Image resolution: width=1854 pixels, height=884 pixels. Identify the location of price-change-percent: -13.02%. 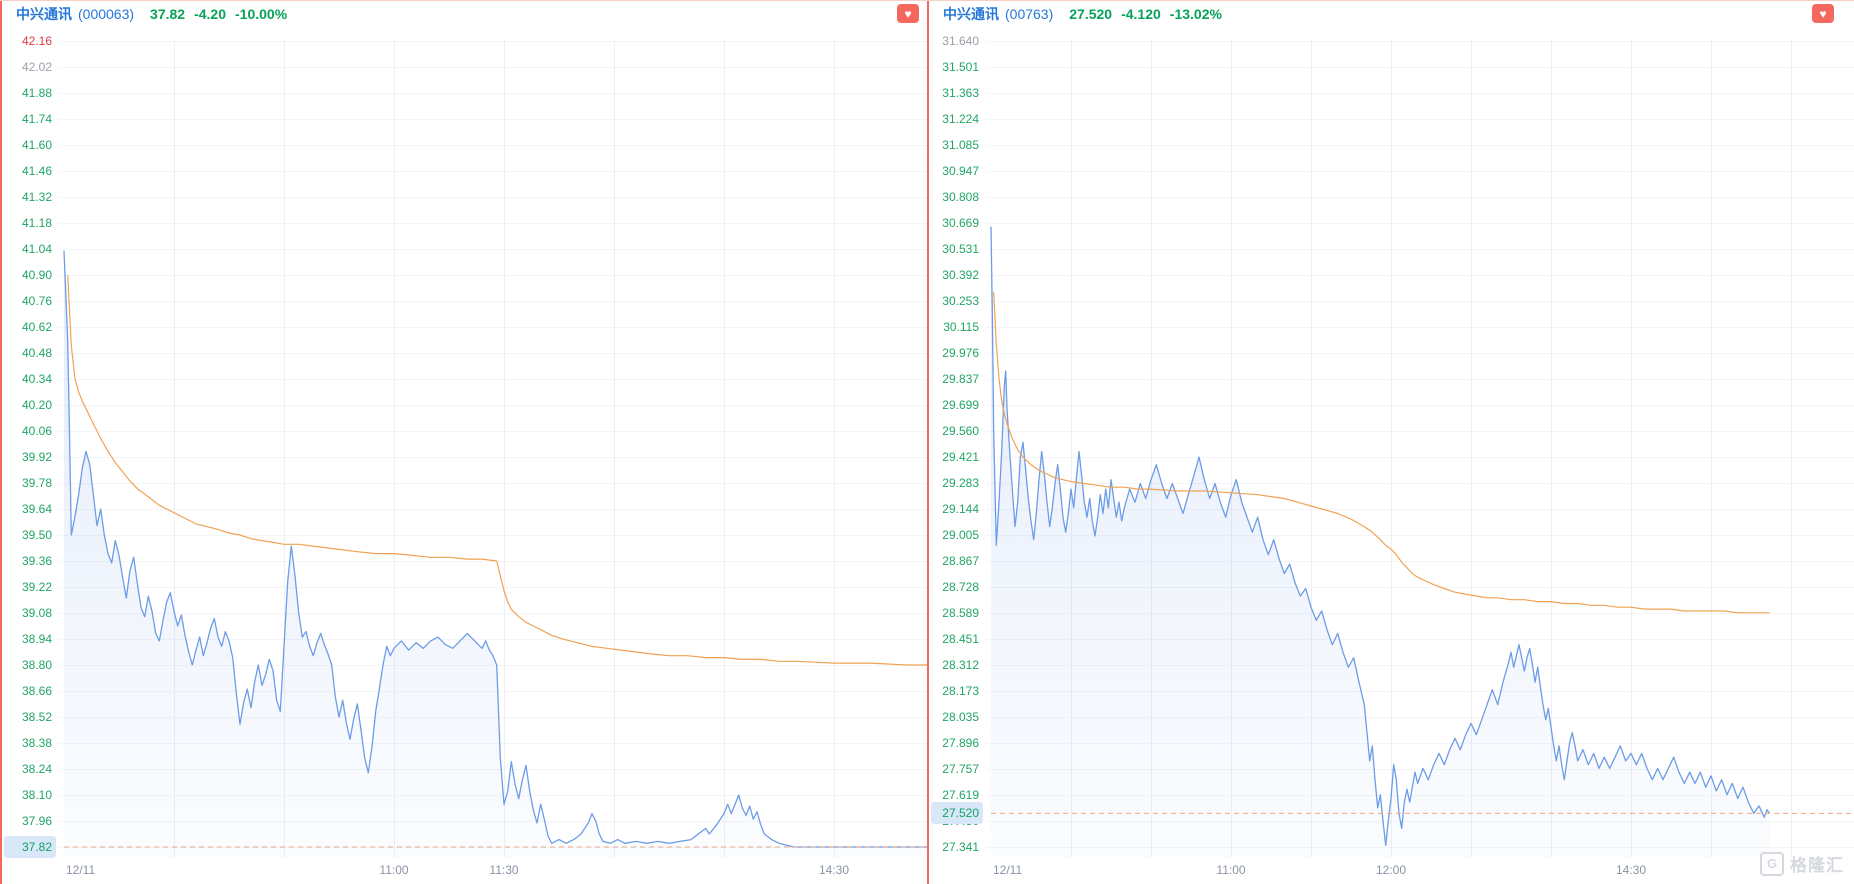
(1195, 14).